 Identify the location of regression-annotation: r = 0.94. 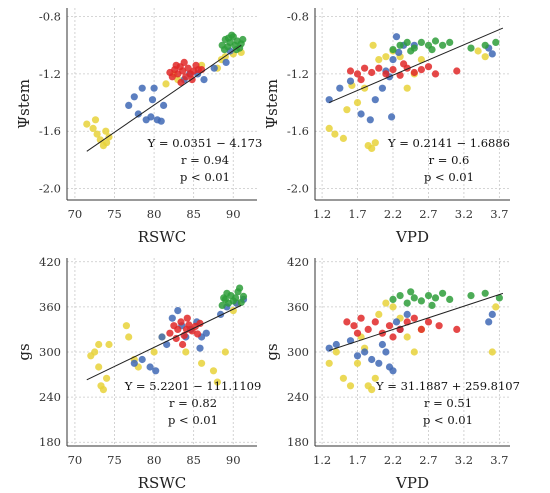
(205, 160).